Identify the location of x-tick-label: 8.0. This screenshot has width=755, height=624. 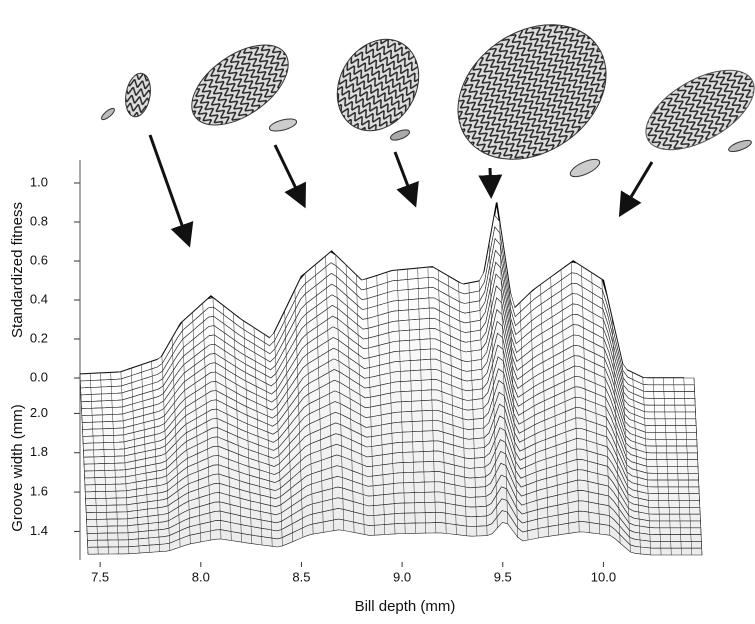
(201, 576).